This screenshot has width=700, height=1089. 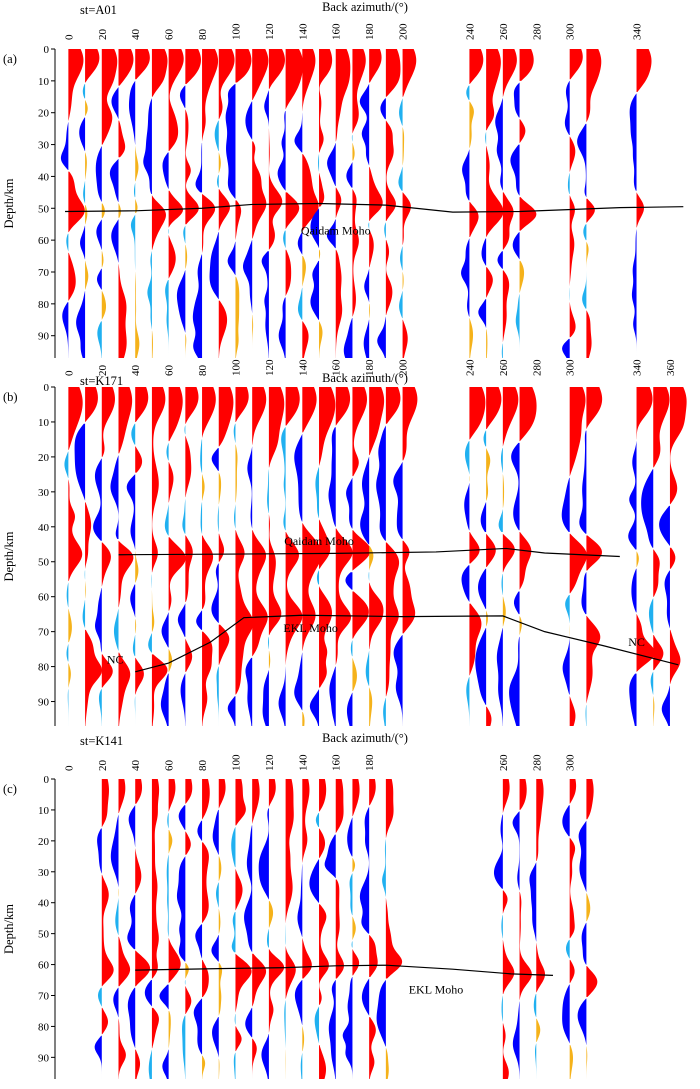 I want to click on y-tick-label: 40, so click(x=44, y=904).